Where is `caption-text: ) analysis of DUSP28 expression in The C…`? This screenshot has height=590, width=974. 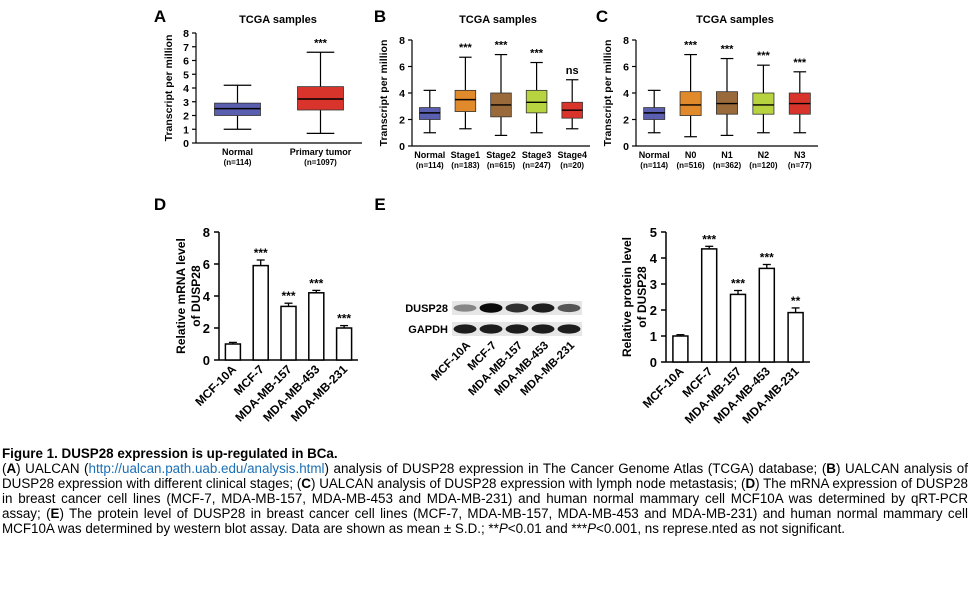
caption-text: ) analysis of DUSP28 expression in The C… is located at coordinates (575, 468).